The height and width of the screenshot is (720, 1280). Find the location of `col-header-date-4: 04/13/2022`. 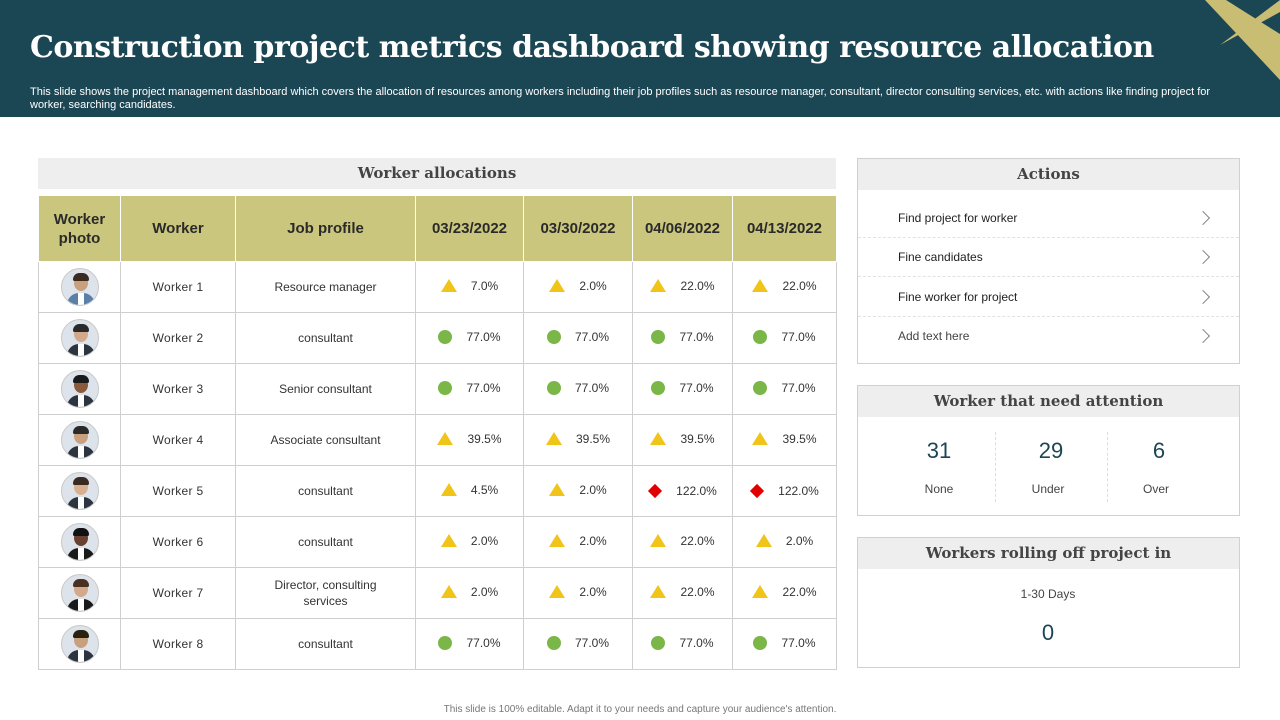

col-header-date-4: 04/13/2022 is located at coordinates (784, 228).